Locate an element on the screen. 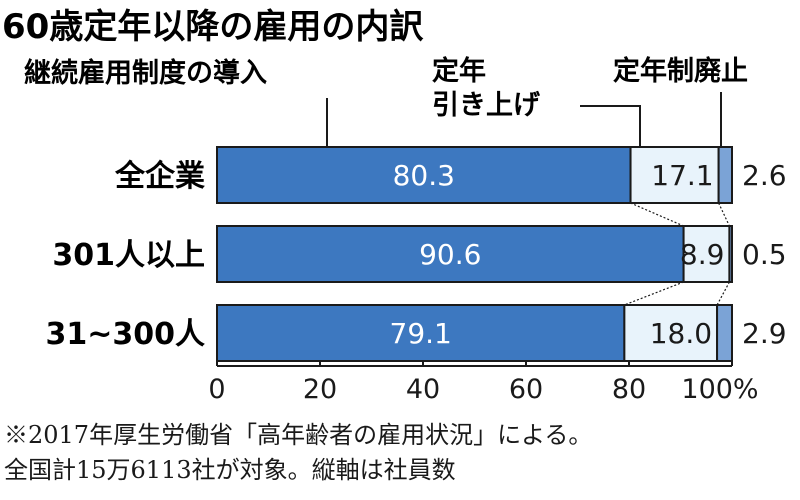 This screenshot has height=500, width=800. legend-leader-lines is located at coordinates (524, 123).